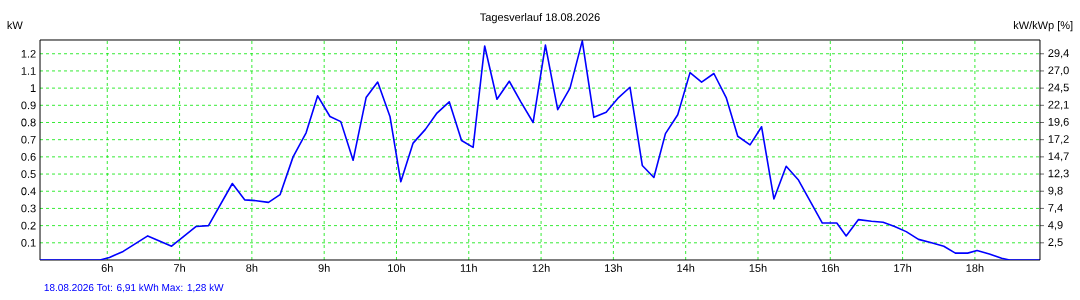  I want to click on x-tick-label: 18h, so click(975, 267).